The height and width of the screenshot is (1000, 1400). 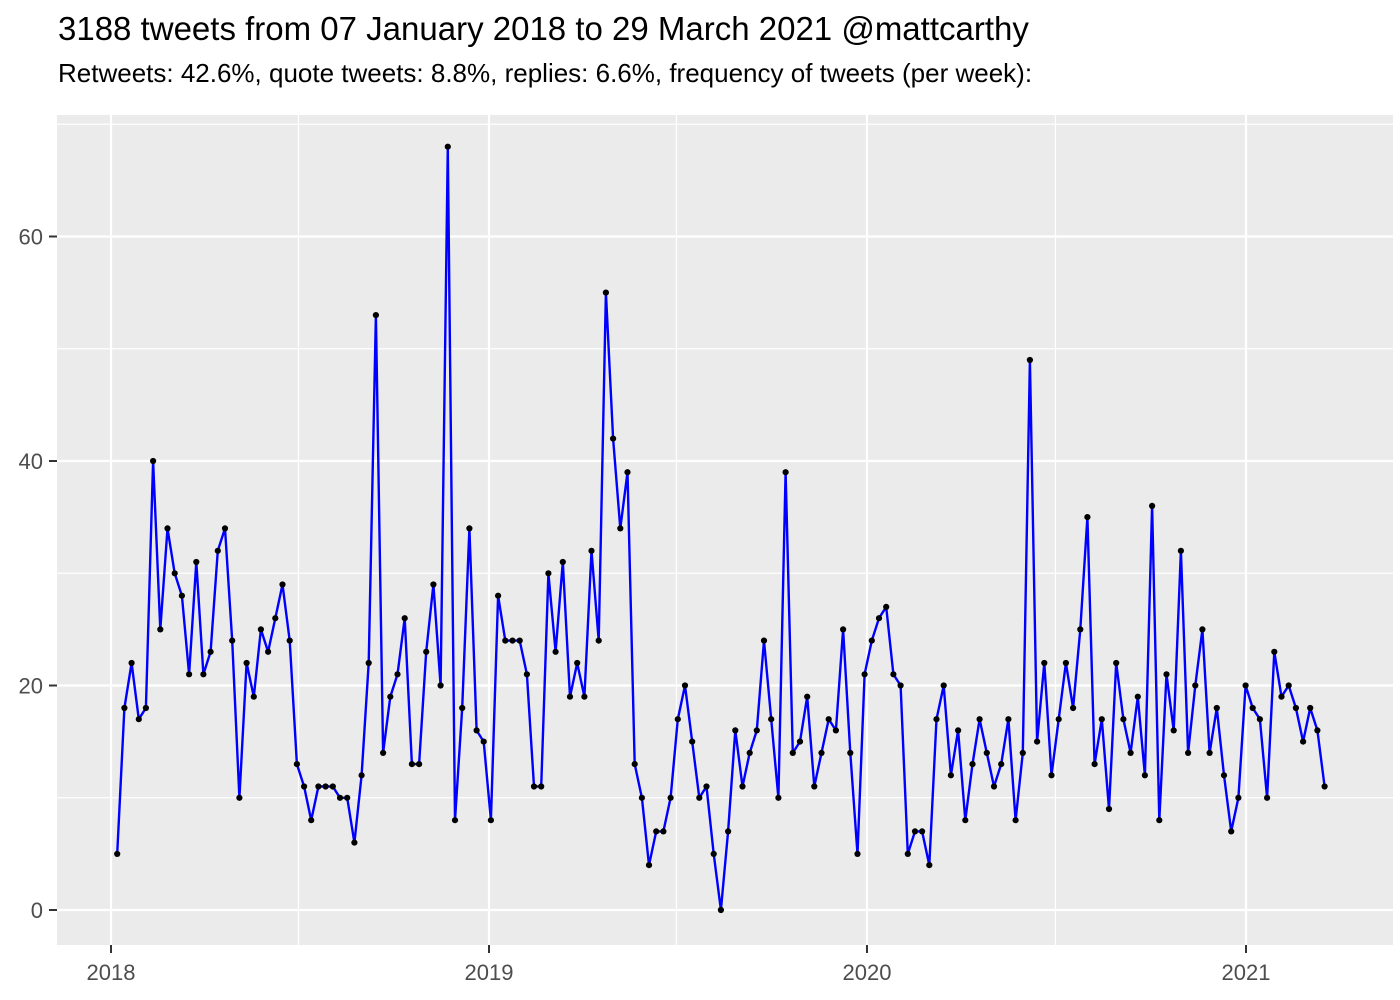 I want to click on x-axis-label: 2020, so click(x=867, y=972).